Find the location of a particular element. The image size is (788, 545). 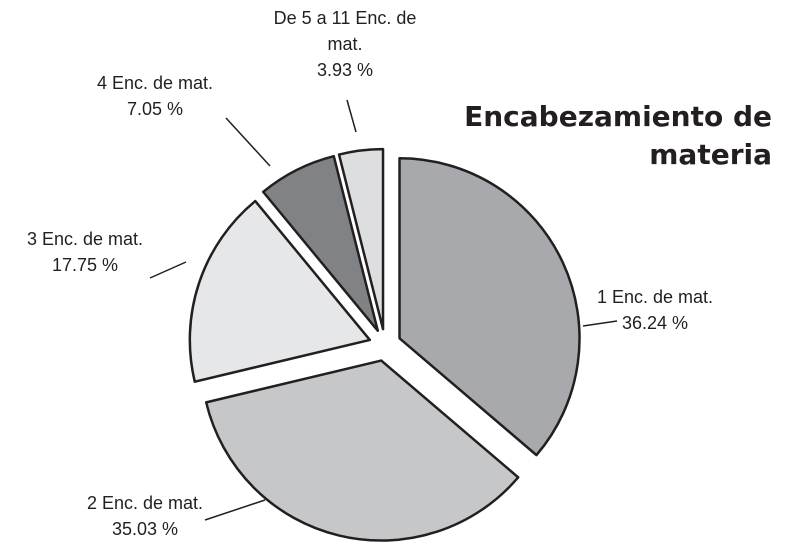

slice-label: 1 Enc. de mat. 36.24 % is located at coordinates (655, 310).